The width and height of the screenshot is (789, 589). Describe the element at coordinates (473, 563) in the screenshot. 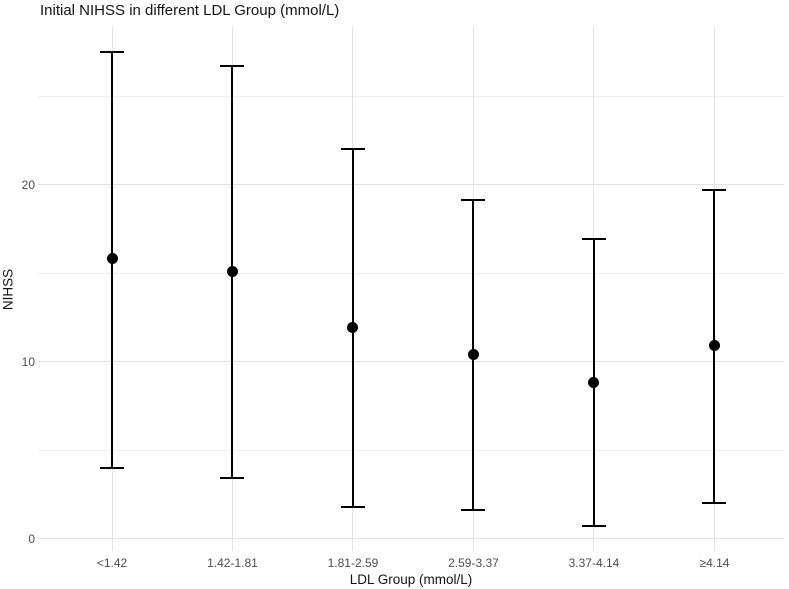

I see `x-tick-label: 2.59-3.37` at that location.